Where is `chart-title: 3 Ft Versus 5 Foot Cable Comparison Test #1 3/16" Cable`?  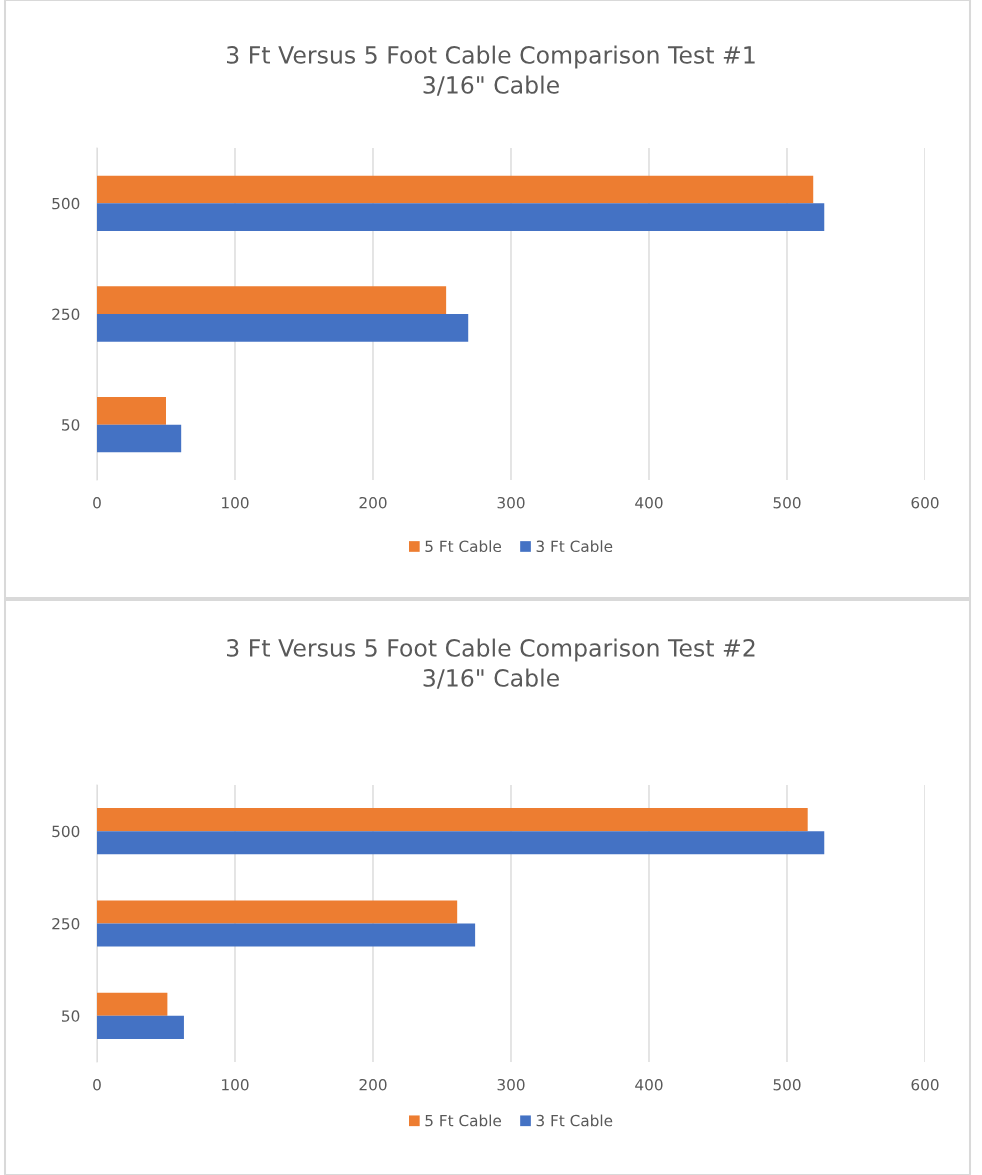
chart-title: 3 Ft Versus 5 Foot Cable Comparison Test #1 3/16" Cable is located at coordinates (491, 70).